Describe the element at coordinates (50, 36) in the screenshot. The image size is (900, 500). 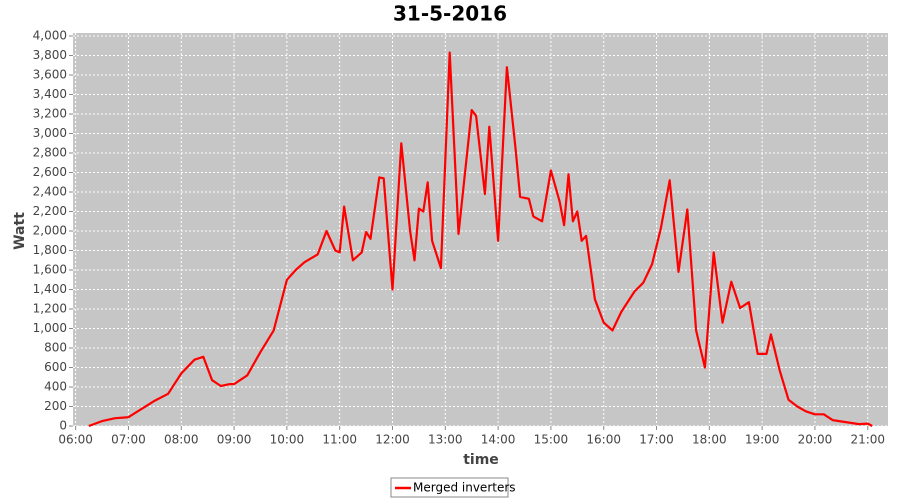
I see `y-tick-label: 4,000` at that location.